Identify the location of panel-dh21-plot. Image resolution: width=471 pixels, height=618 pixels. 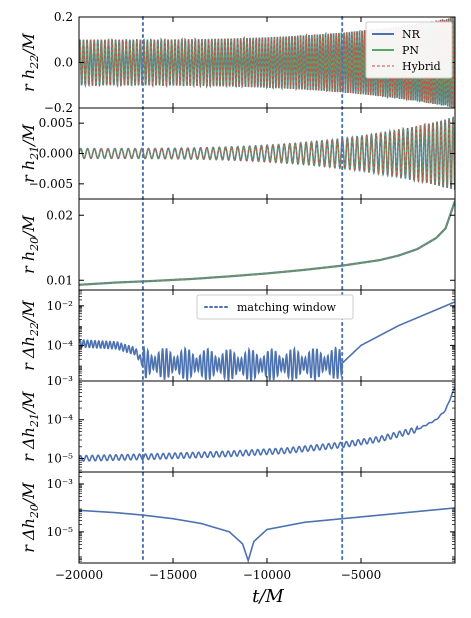
(267, 424).